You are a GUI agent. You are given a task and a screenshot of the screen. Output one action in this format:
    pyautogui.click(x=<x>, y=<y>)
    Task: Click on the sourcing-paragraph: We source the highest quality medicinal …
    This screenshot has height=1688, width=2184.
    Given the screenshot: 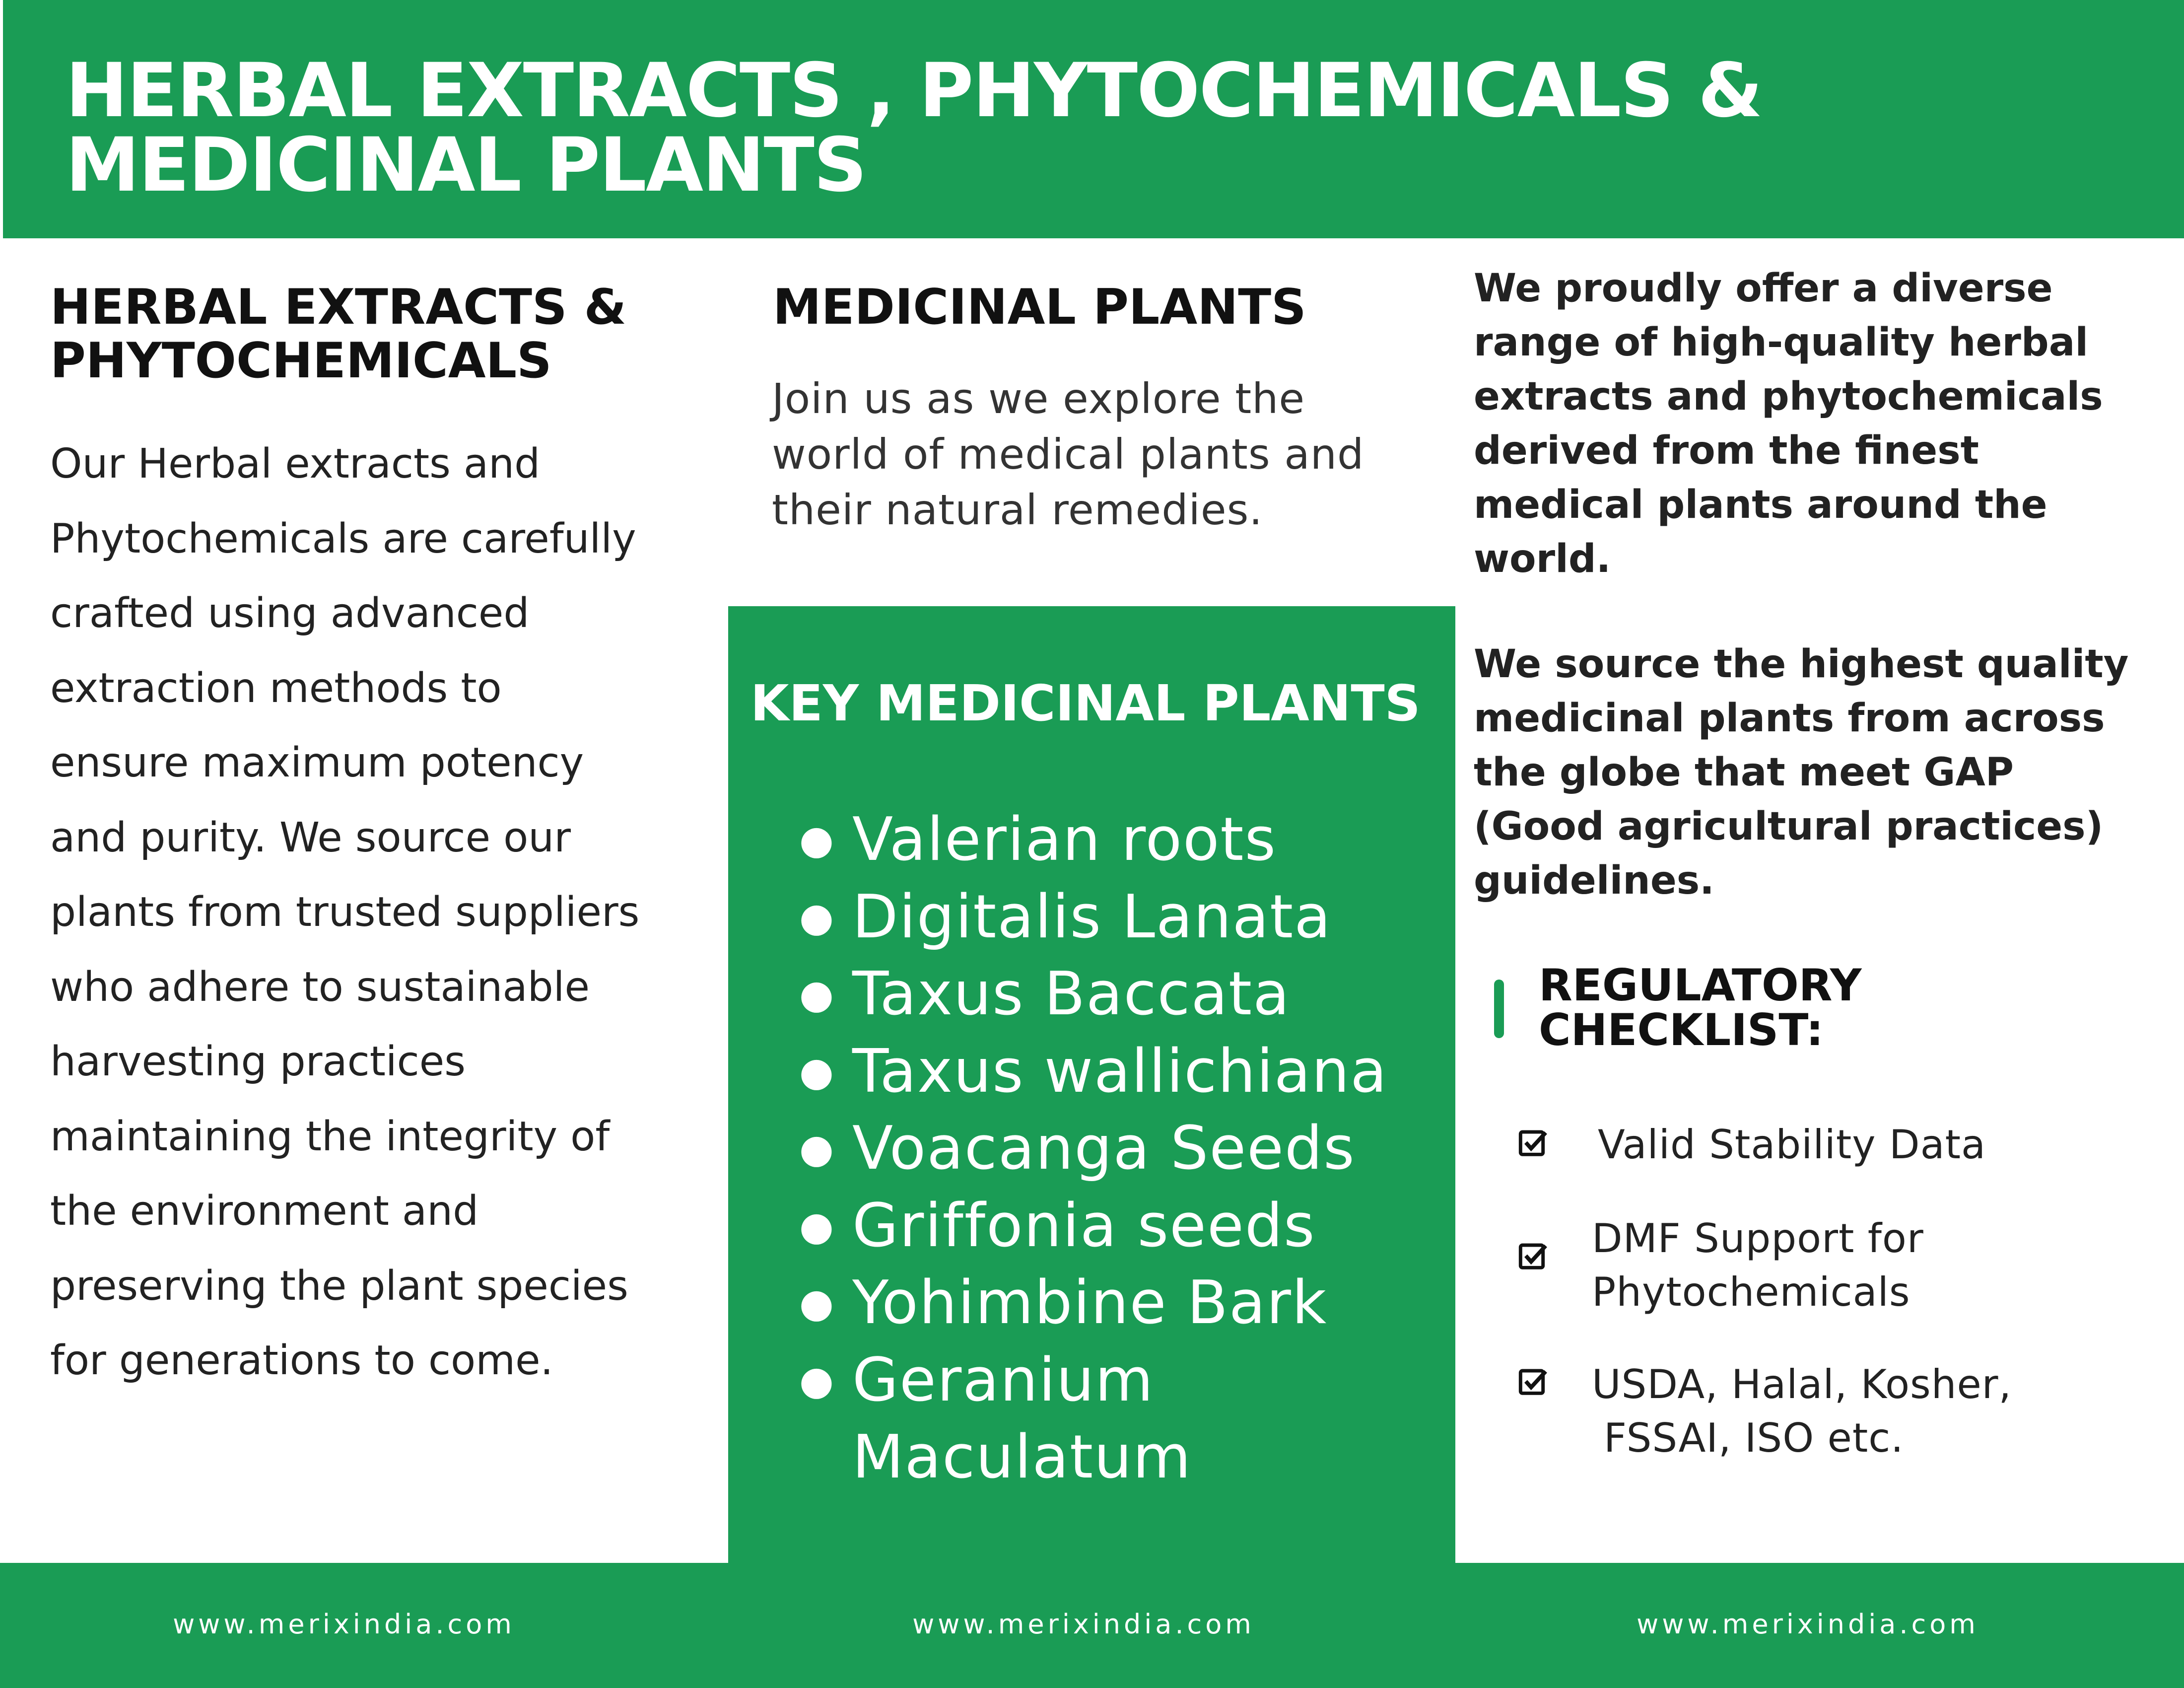 What is the action you would take?
    pyautogui.click(x=1801, y=772)
    